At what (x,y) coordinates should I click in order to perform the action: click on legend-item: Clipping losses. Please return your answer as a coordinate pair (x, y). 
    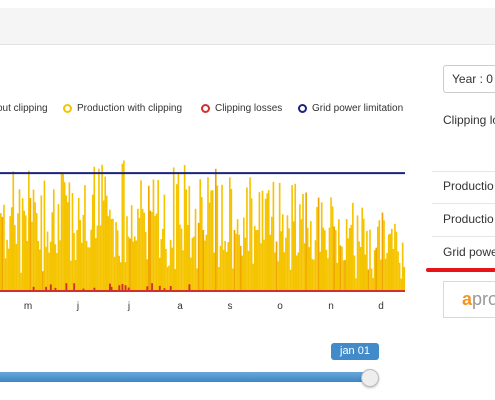
    Looking at the image, I should click on (241, 108).